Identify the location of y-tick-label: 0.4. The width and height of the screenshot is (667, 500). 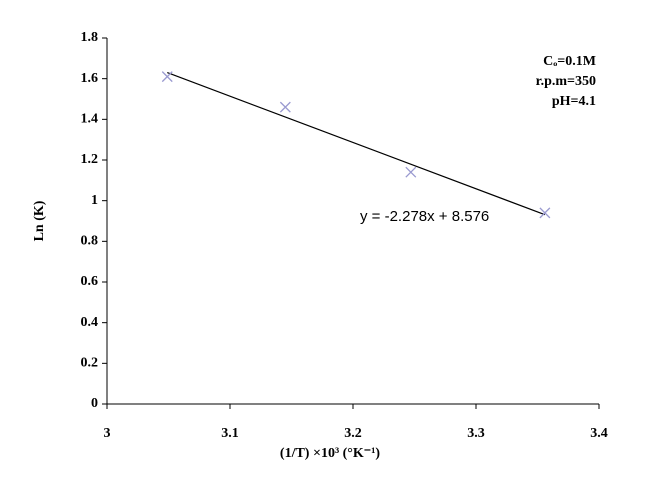
(90, 322).